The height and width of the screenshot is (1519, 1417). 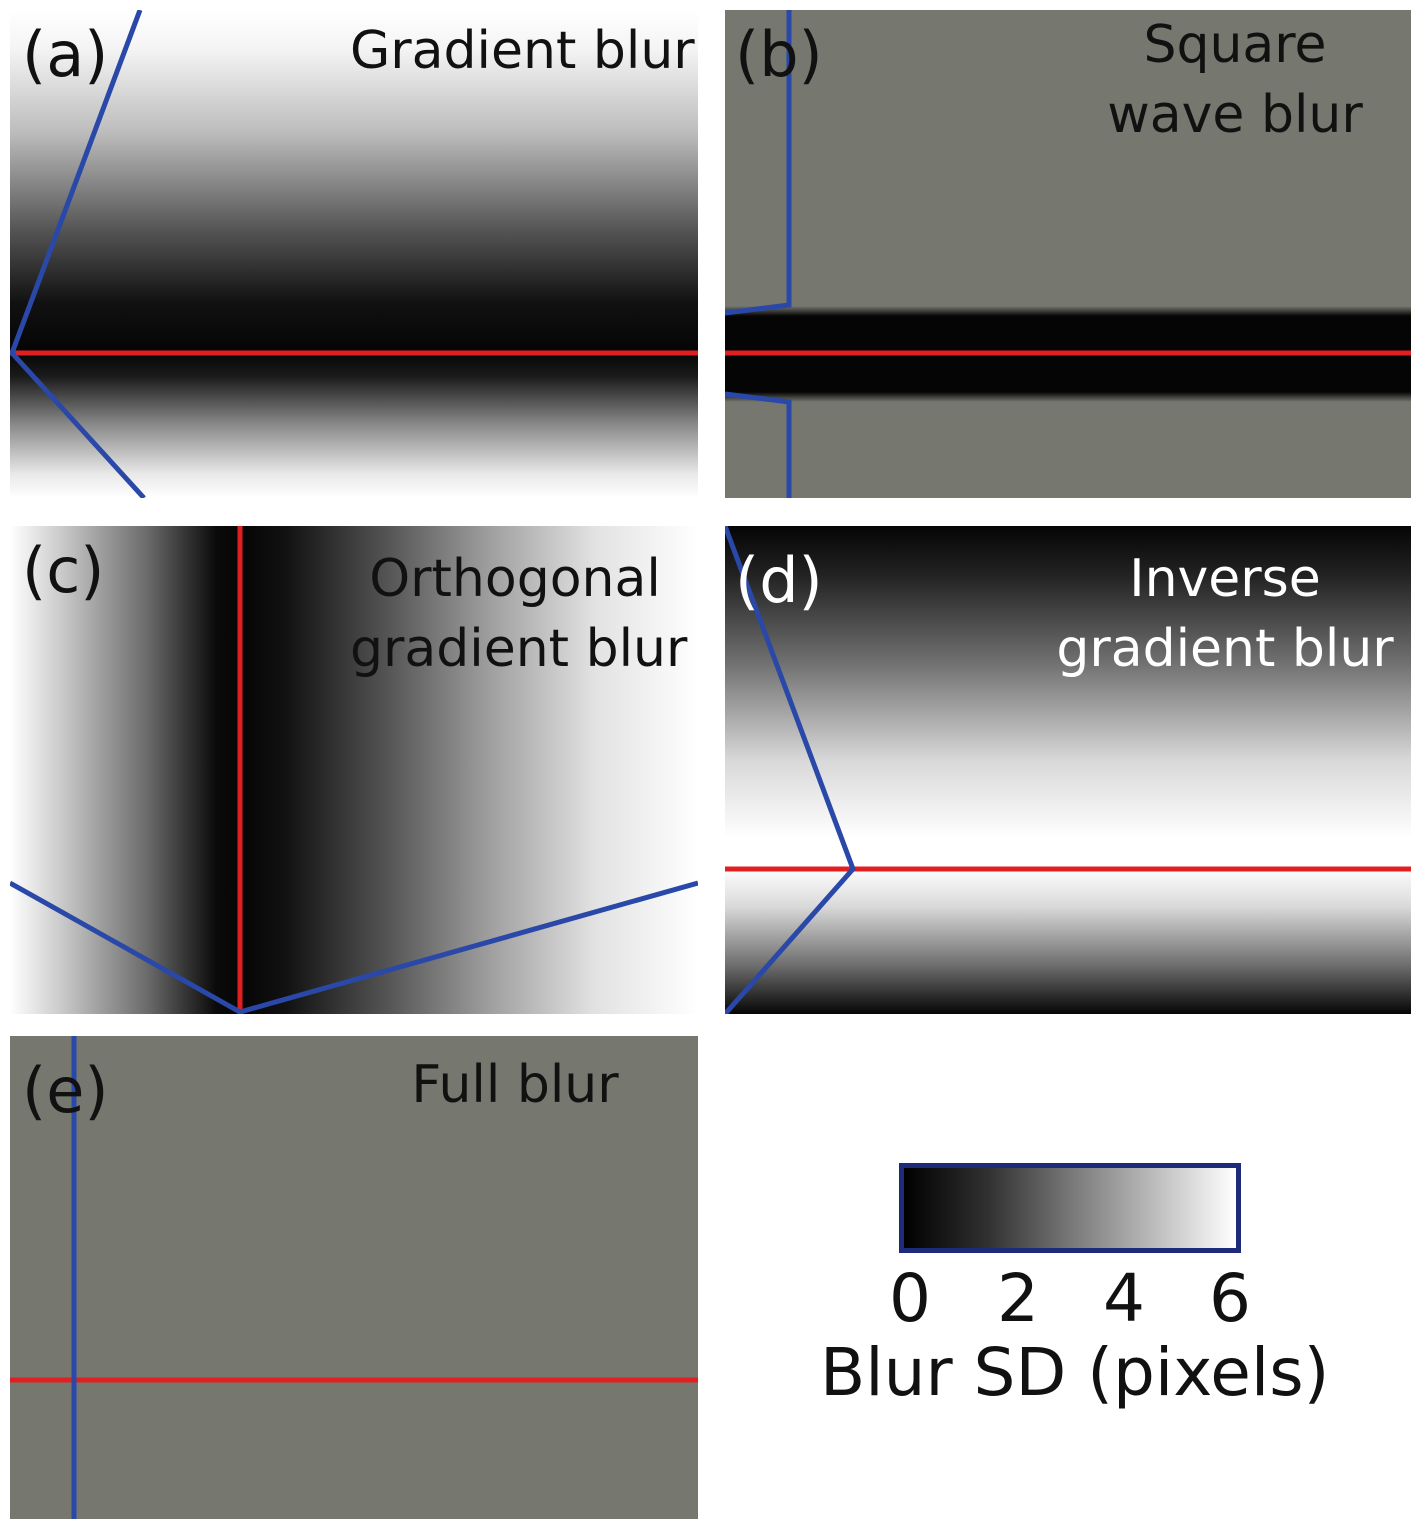 I want to click on panel-title: Gradient blur, so click(x=520, y=51).